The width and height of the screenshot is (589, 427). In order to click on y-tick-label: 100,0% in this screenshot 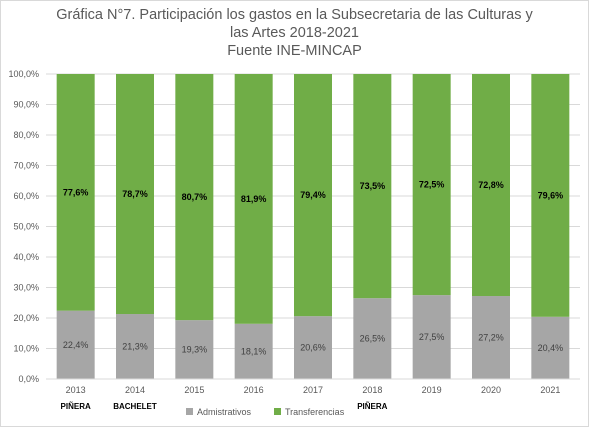, I will do `click(23, 74)`.